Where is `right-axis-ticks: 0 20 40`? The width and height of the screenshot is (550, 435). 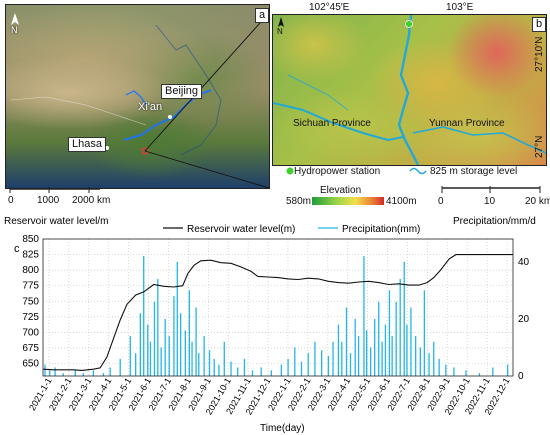
right-axis-ticks: 0 20 40 is located at coordinates (524, 319).